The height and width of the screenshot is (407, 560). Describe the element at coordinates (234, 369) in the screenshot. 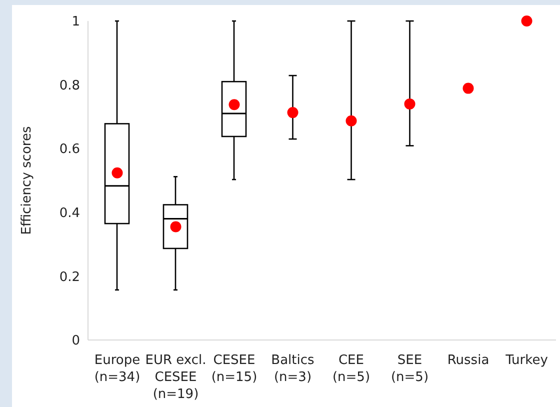

I see `x-tick-label: CESEE (n=15)` at that location.